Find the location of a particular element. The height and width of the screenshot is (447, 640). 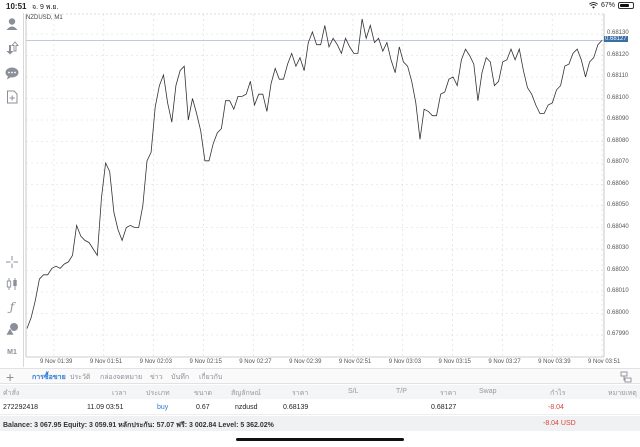

time-tick-label: 9 Nov 03:39 is located at coordinates (554, 362).